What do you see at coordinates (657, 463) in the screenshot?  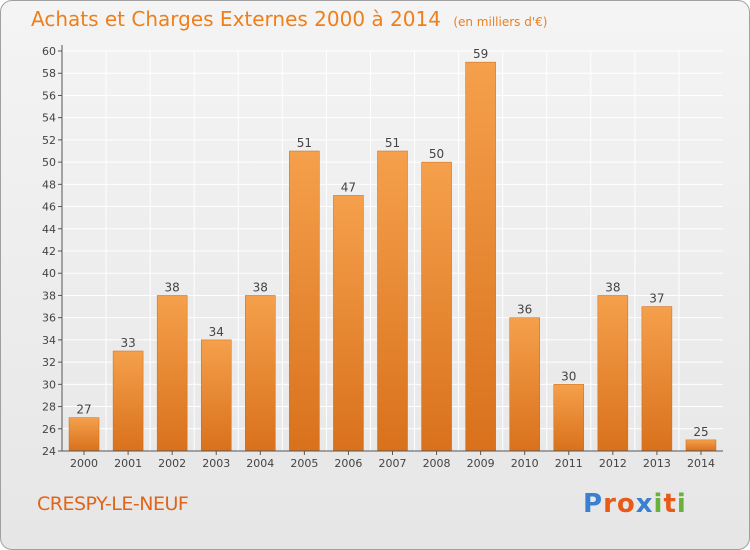 I see `x-tick-label: 2013` at bounding box center [657, 463].